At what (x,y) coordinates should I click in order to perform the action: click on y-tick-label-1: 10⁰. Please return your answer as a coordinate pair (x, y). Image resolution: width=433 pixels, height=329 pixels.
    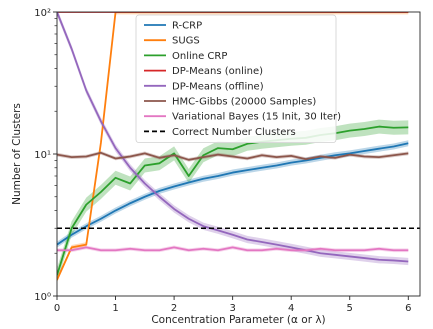
    Looking at the image, I should click on (42, 297).